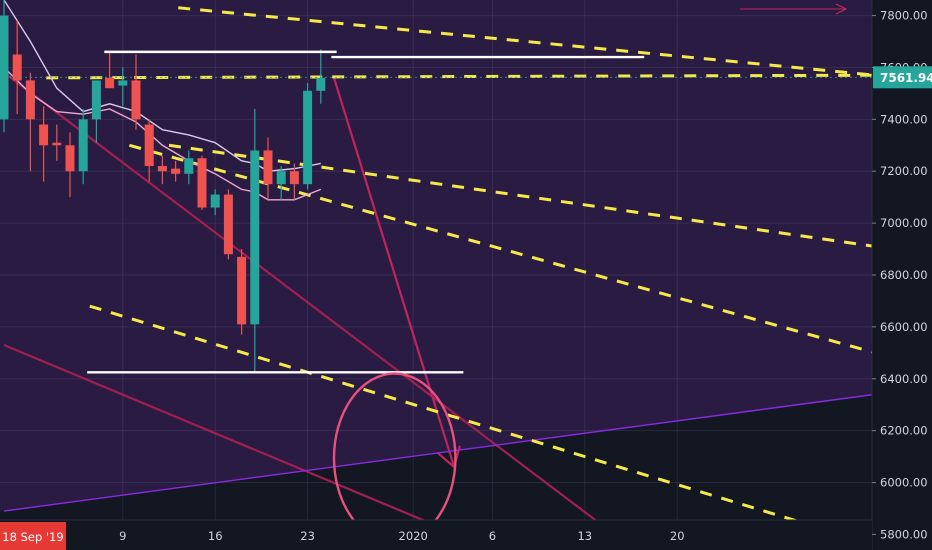 This screenshot has width=932, height=550. I want to click on price-tick-label: 6400.00, so click(904, 379).